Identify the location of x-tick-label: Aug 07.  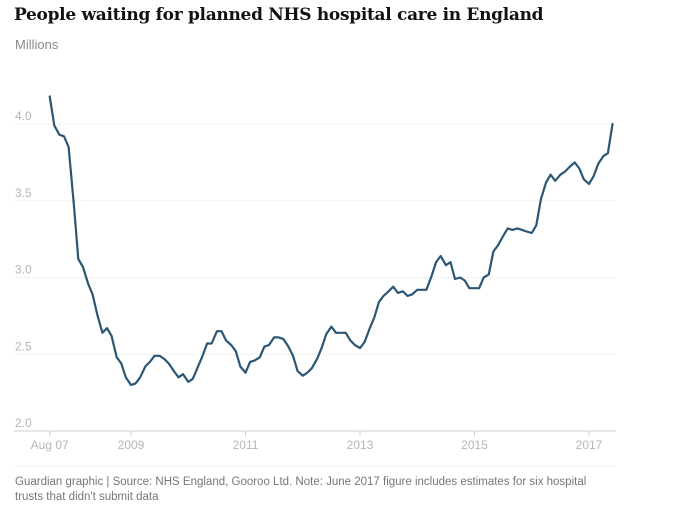
(50, 445).